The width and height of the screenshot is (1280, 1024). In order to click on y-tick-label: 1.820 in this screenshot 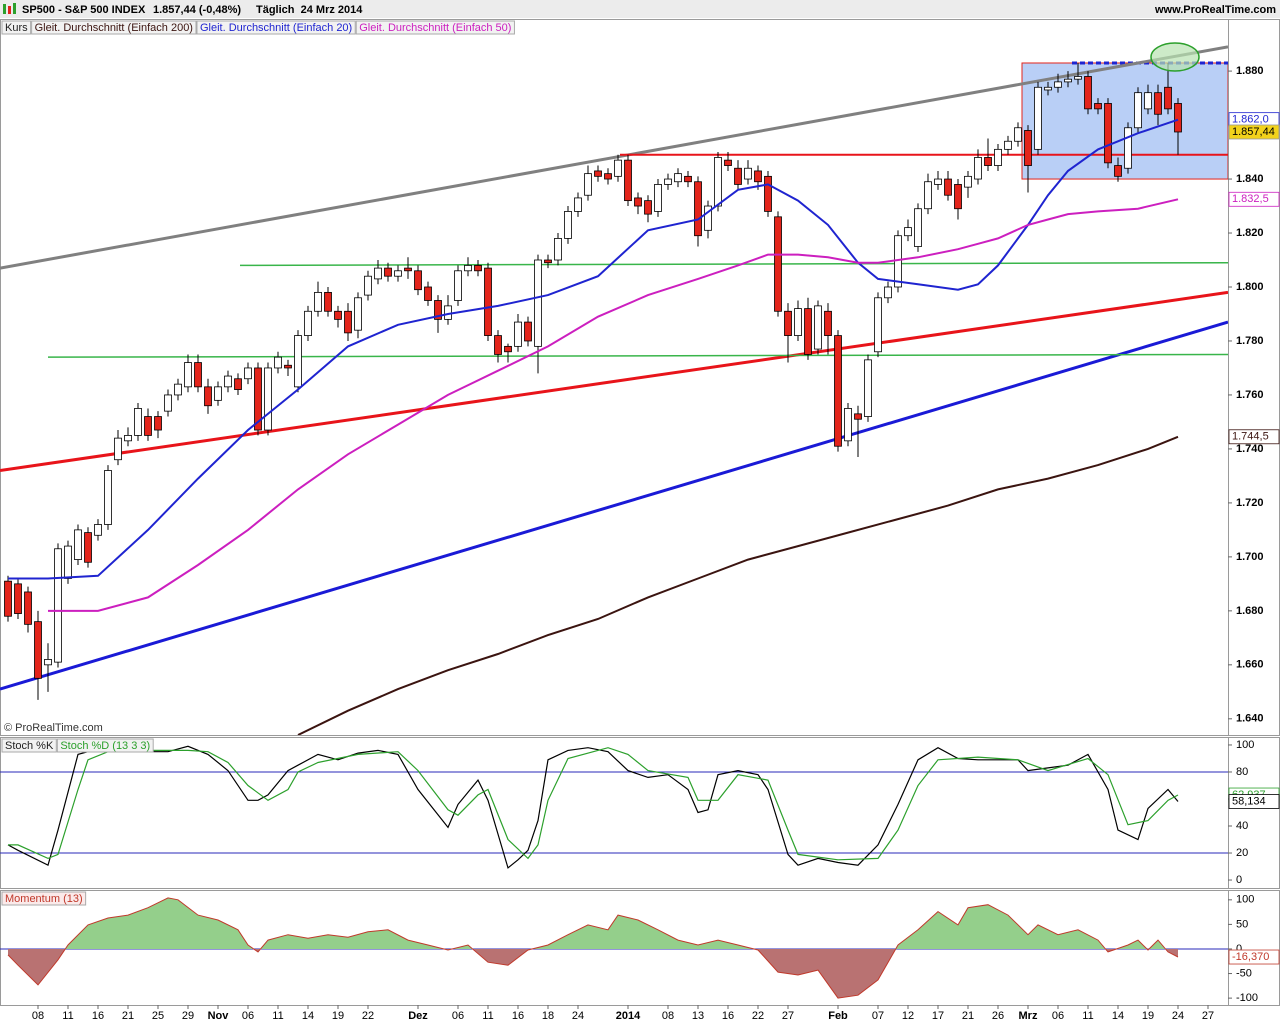, I will do `click(1250, 233)`.